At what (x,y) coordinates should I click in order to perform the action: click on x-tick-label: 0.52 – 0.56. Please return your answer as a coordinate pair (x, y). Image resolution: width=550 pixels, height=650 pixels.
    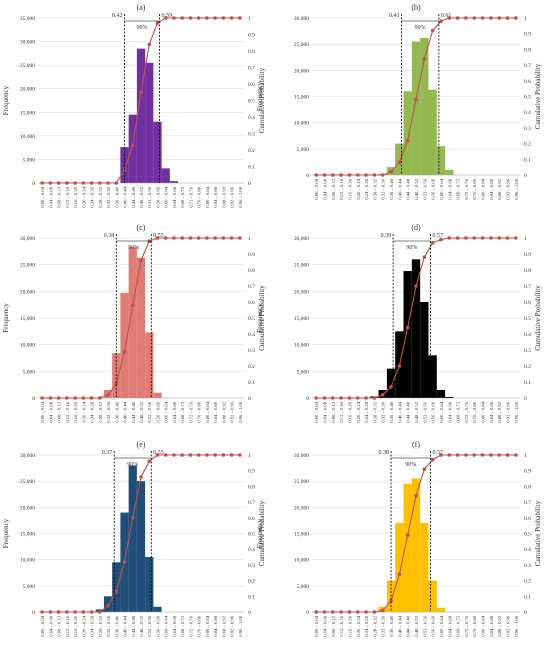
    Looking at the image, I should click on (424, 625).